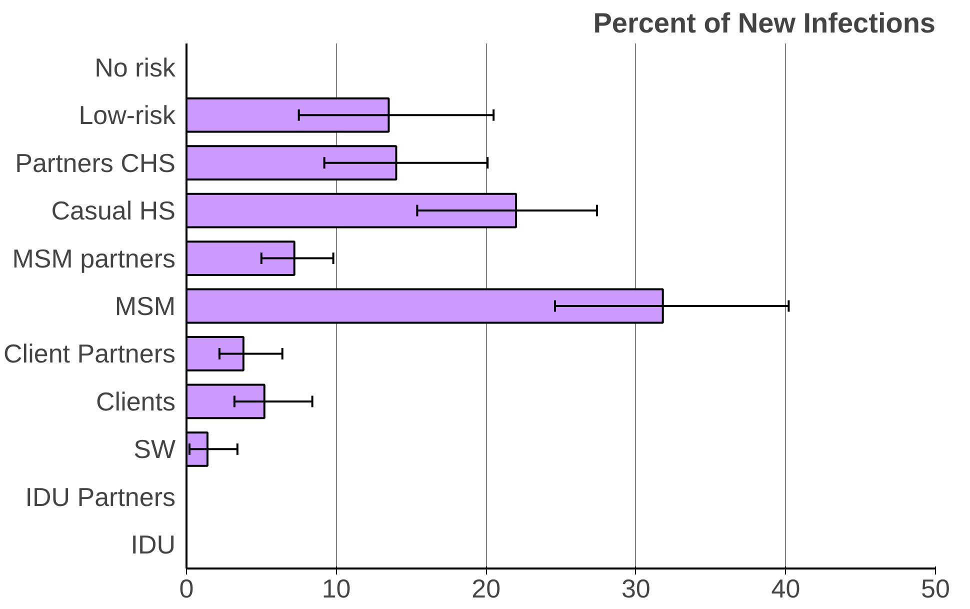 This screenshot has height=609, width=970. I want to click on y-tick-label: Client Partners, so click(90, 353).